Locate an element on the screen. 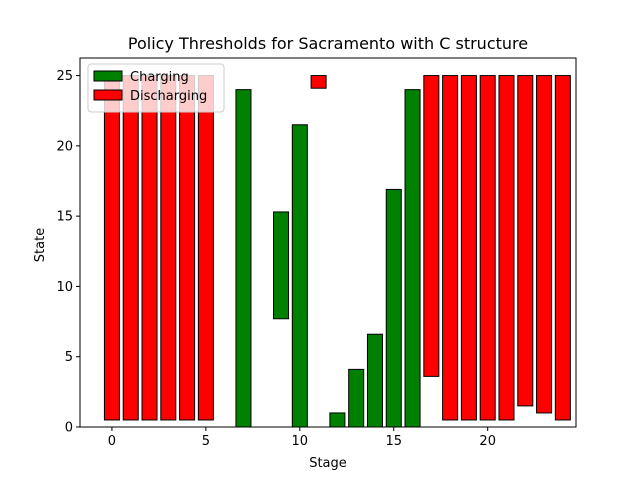  x-tick-label-10: 10 is located at coordinates (300, 441).